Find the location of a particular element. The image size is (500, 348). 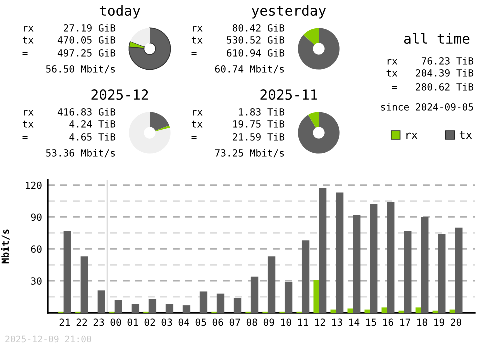

y-tick-label: 60 is located at coordinates (36, 250).